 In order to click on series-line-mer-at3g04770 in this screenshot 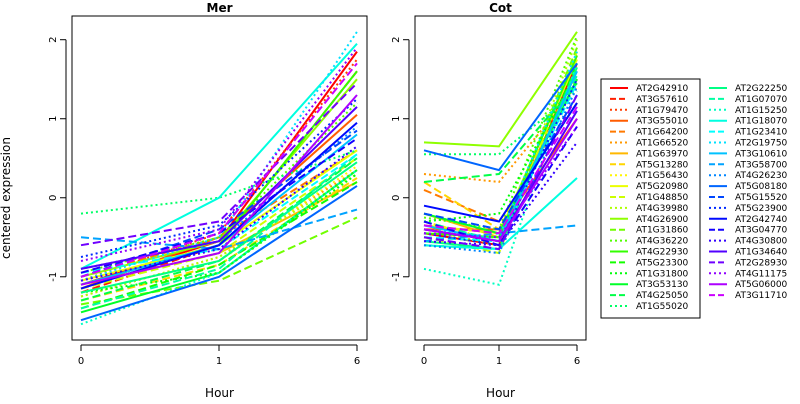, I will do `click(219, 205)`.